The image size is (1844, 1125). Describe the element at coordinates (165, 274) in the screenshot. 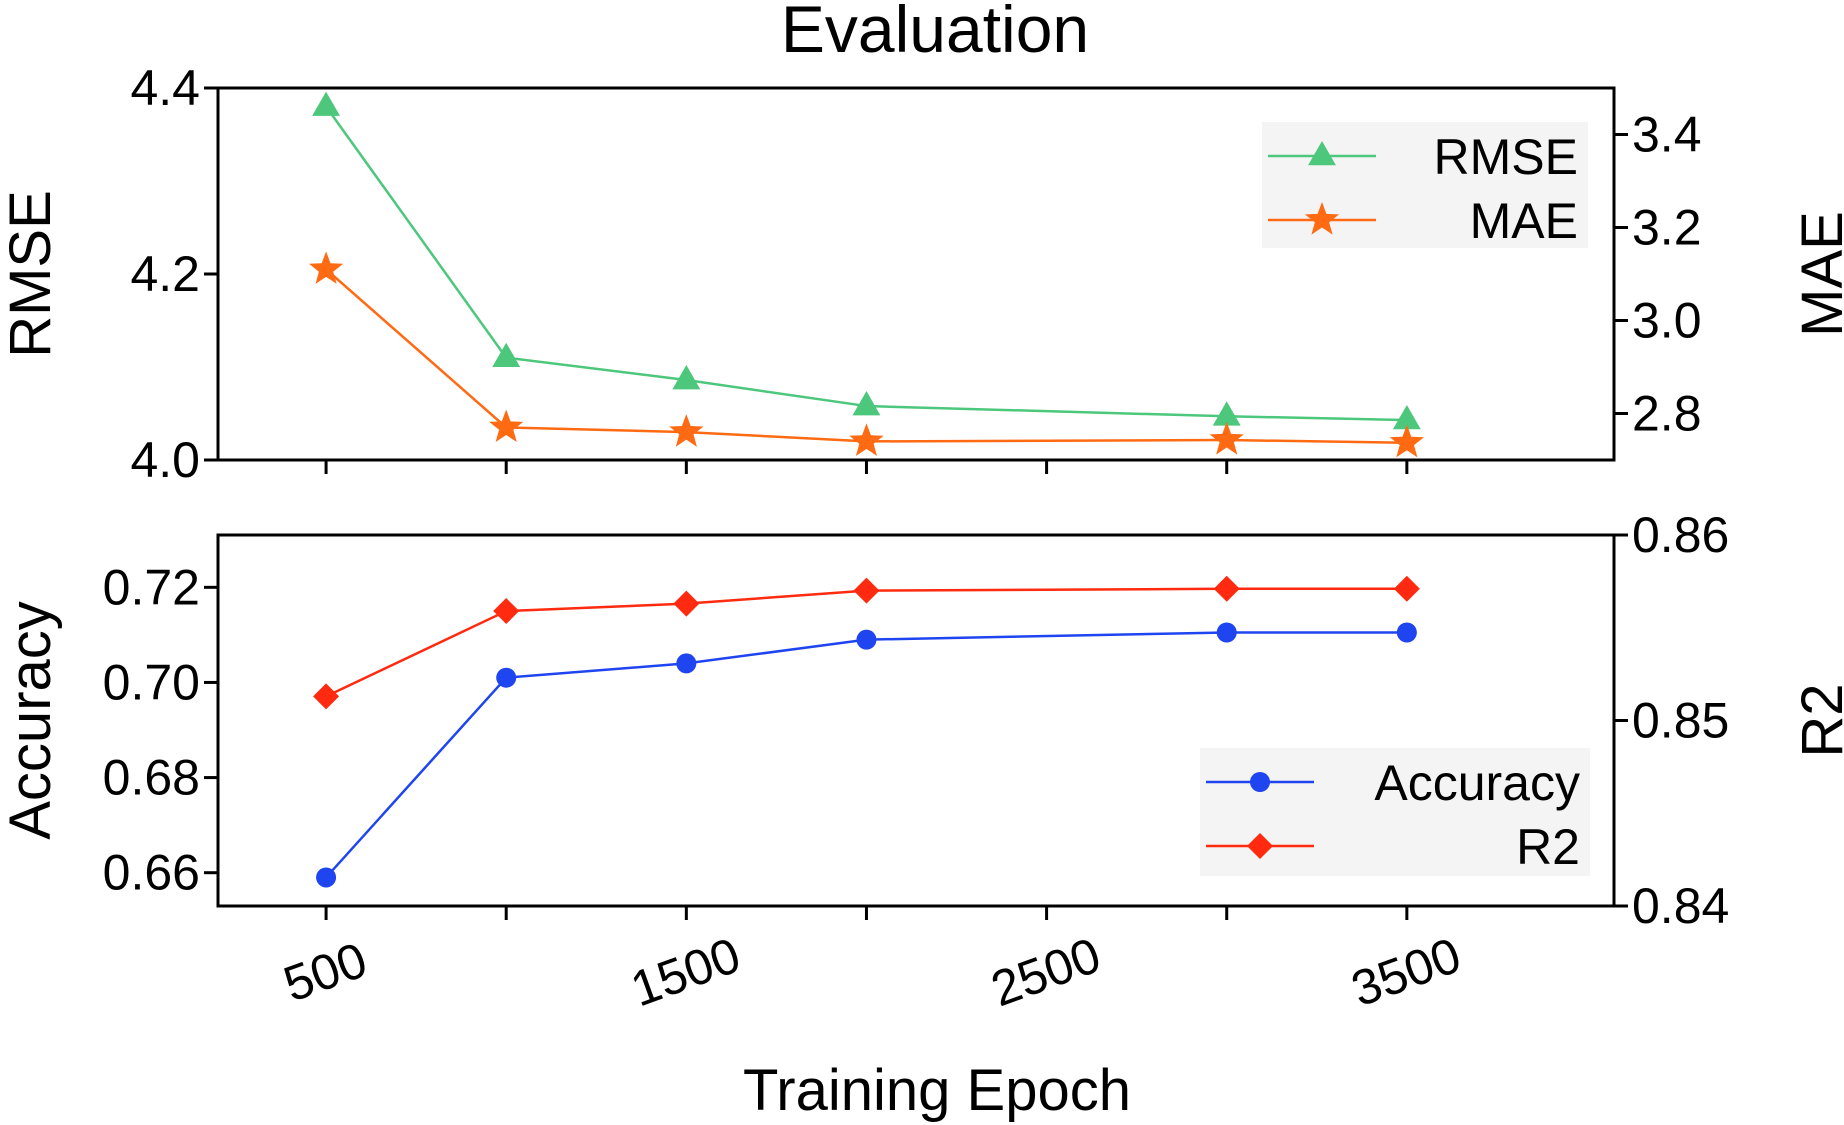

I see `left-tick-label: 4.2` at that location.